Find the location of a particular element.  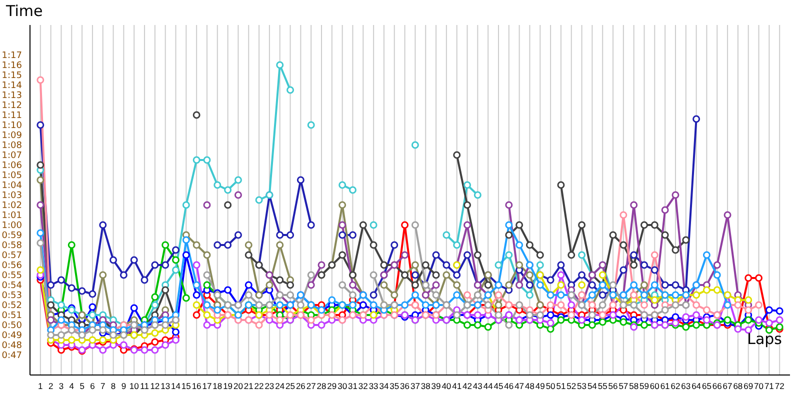

x-tick-label: 32 is located at coordinates (363, 386).